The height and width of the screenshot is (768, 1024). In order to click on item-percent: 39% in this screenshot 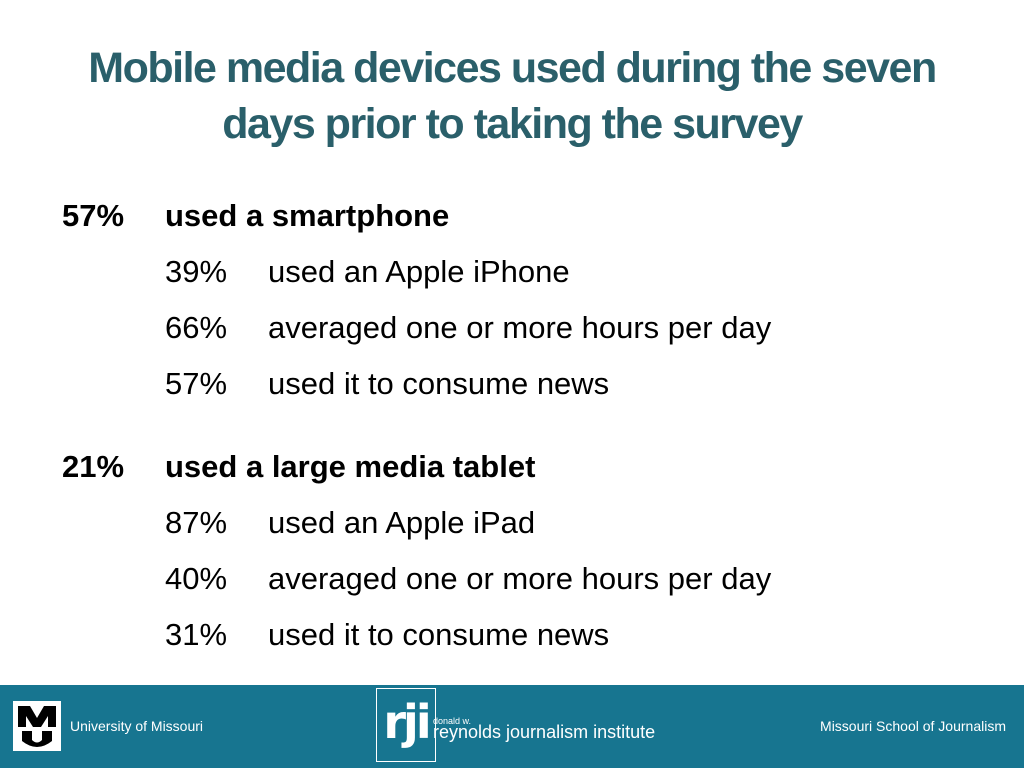, I will do `click(196, 271)`.